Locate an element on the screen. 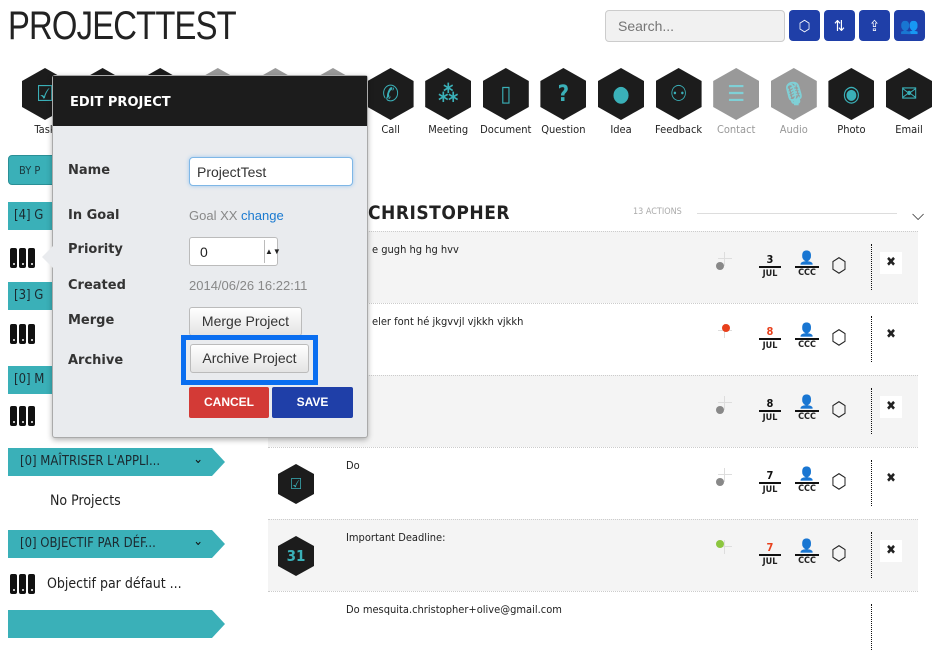 The height and width of the screenshot is (663, 943). archive-label: Archive is located at coordinates (96, 360).